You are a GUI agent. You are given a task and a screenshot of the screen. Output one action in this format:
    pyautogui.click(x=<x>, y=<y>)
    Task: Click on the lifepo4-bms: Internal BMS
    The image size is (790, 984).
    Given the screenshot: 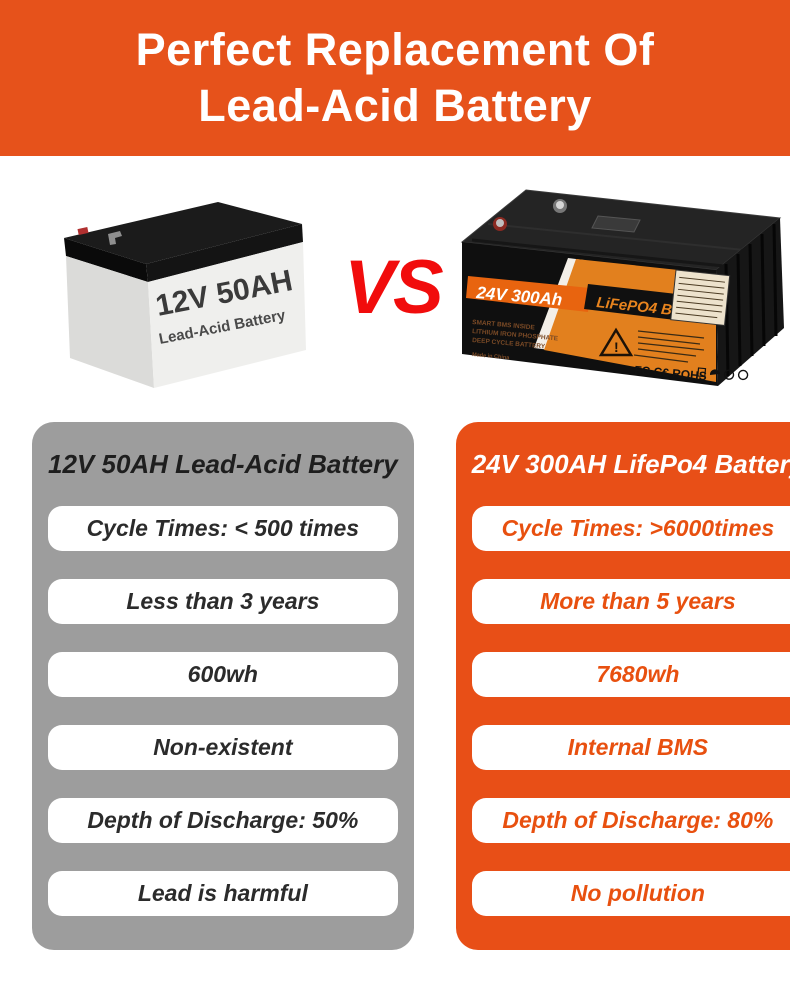 What is the action you would take?
    pyautogui.click(x=630, y=747)
    